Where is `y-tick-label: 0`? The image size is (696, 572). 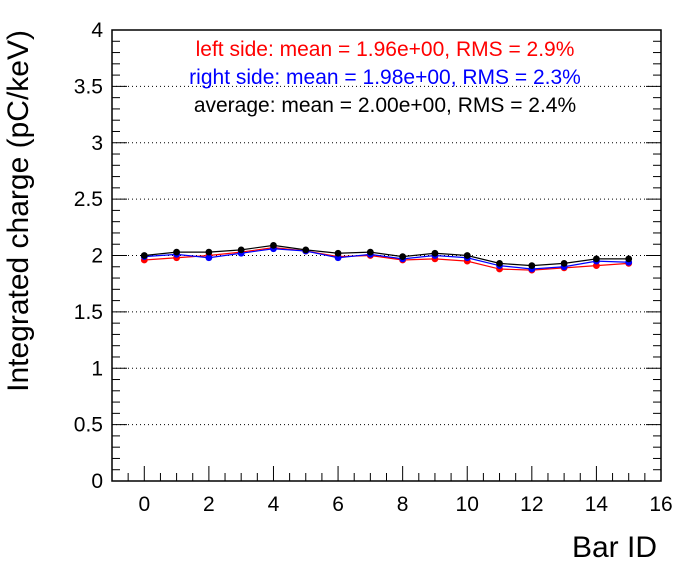
y-tick-label: 0 is located at coordinates (97, 481).